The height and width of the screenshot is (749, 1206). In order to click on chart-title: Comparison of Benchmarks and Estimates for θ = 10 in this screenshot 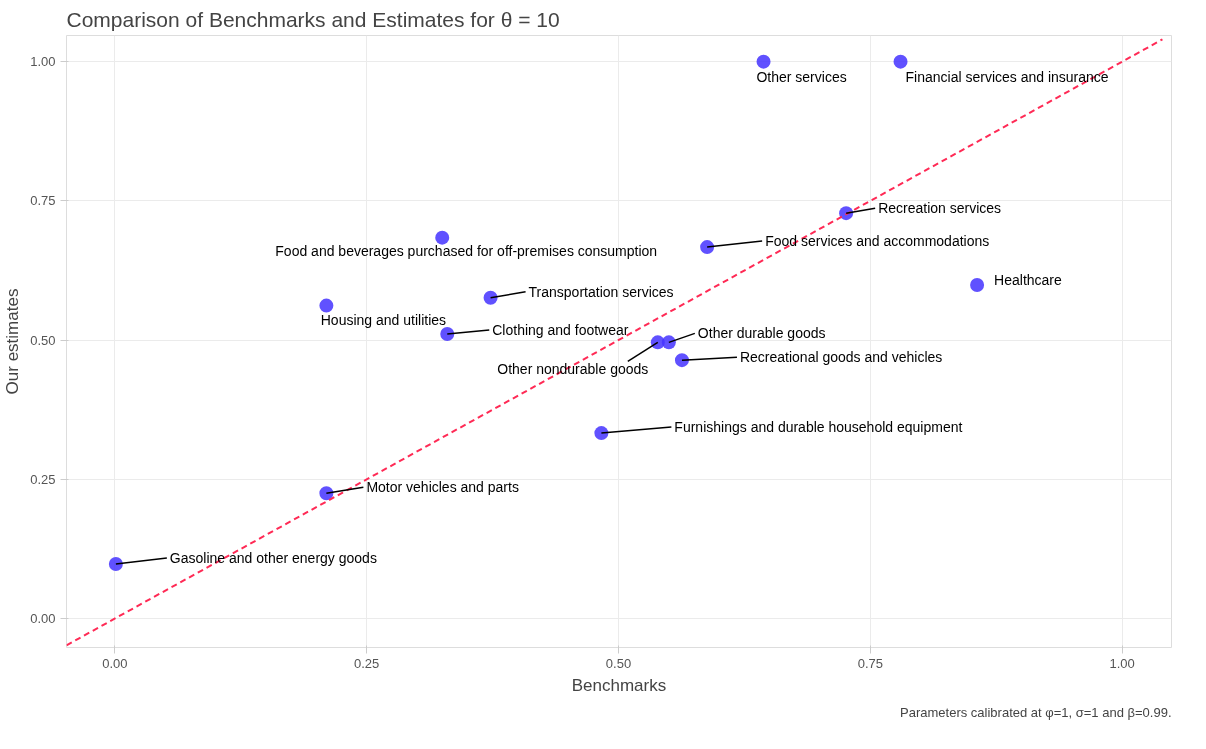, I will do `click(313, 19)`.